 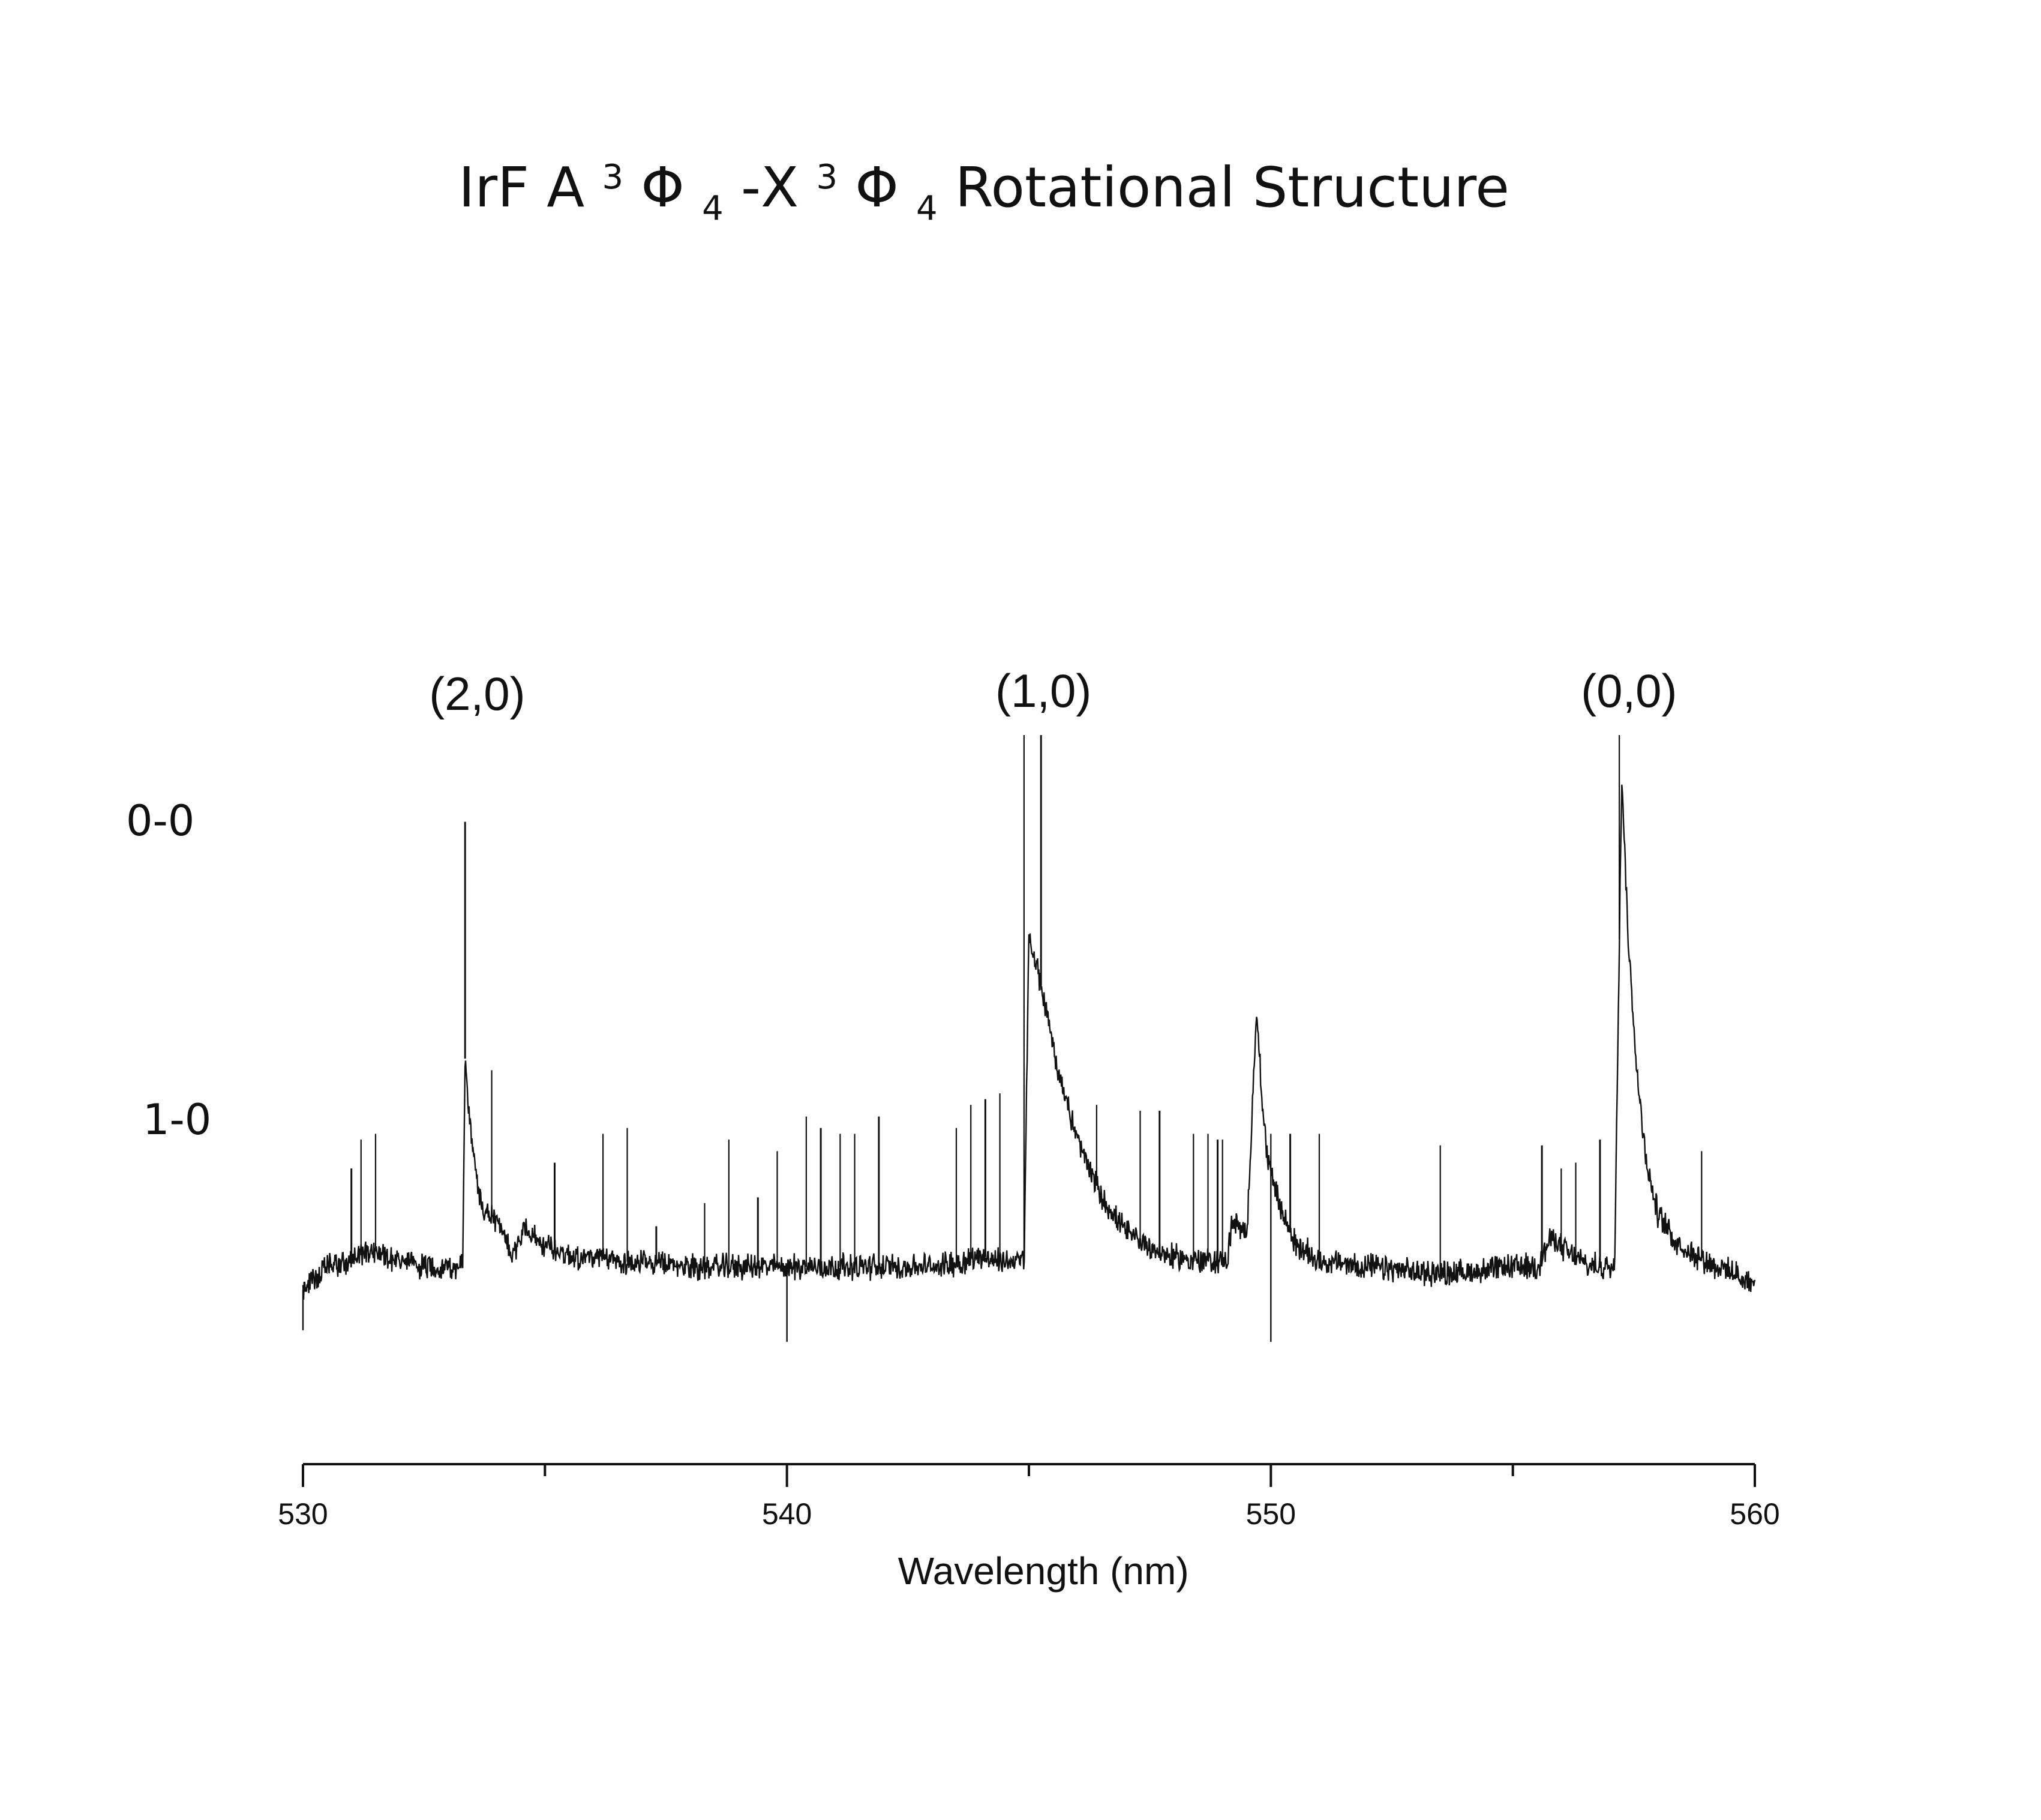 What do you see at coordinates (713, 208) in the screenshot?
I see `title-subscript-1: 4` at bounding box center [713, 208].